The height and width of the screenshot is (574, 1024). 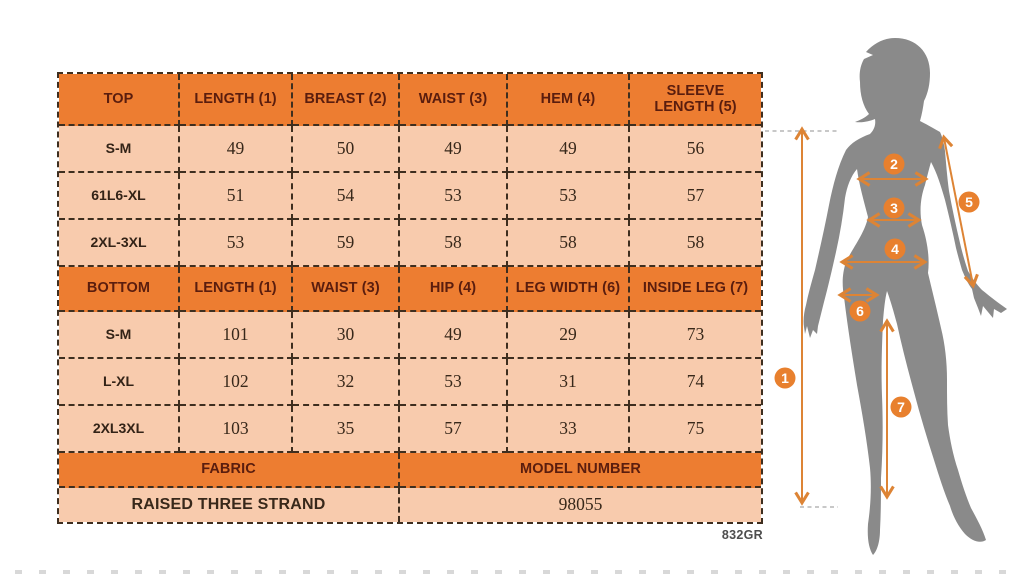 I want to click on measurement-value: 54, so click(x=346, y=196).